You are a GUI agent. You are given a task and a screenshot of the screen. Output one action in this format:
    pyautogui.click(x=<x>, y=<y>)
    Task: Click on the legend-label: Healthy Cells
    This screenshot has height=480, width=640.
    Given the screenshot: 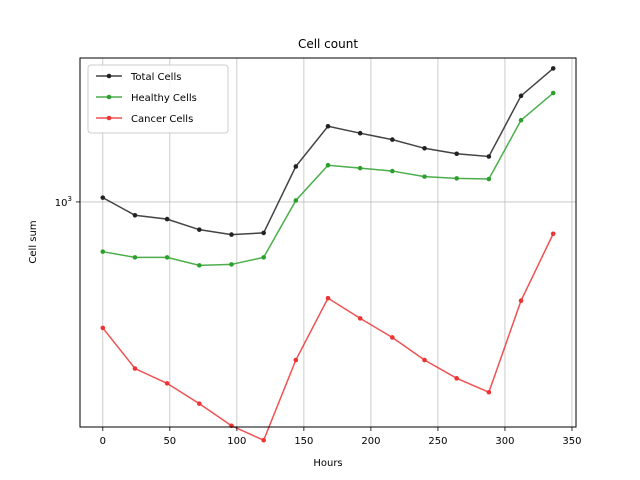 What is the action you would take?
    pyautogui.click(x=164, y=98)
    